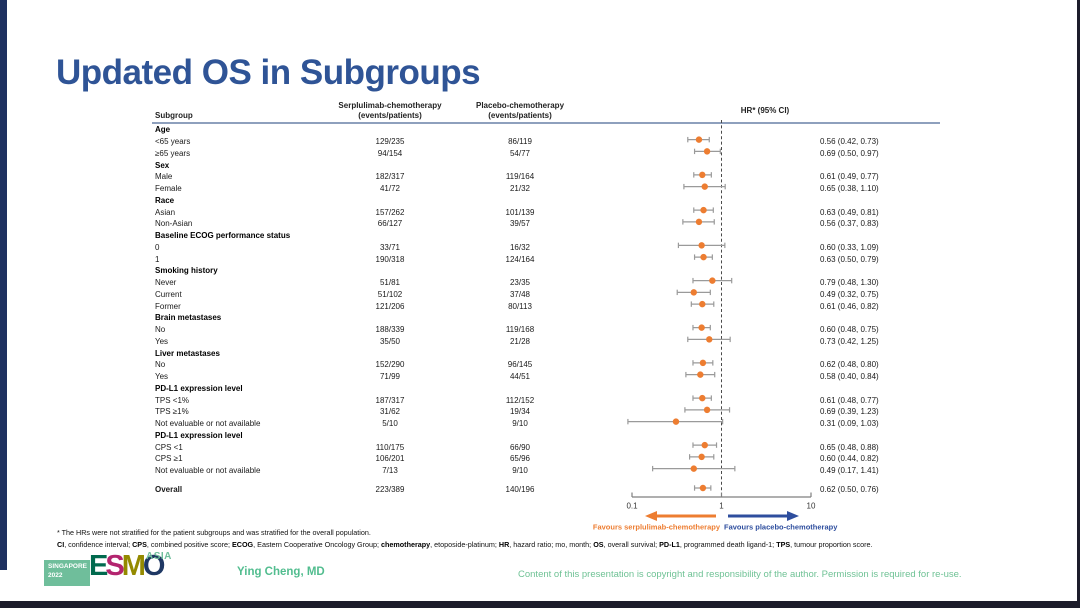  I want to click on table-row: CPS ≥1 106/201 65/96 0.60 (0.44, 0.82), so click(546, 459).